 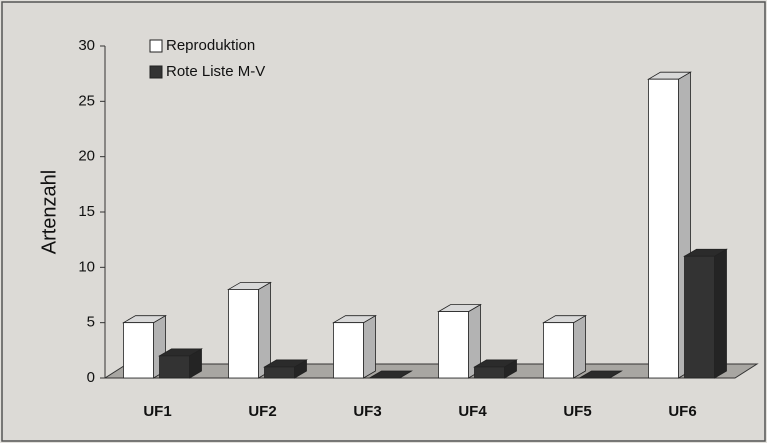 What do you see at coordinates (215, 71) in the screenshot?
I see `legend-label: Rote Liste M-V` at bounding box center [215, 71].